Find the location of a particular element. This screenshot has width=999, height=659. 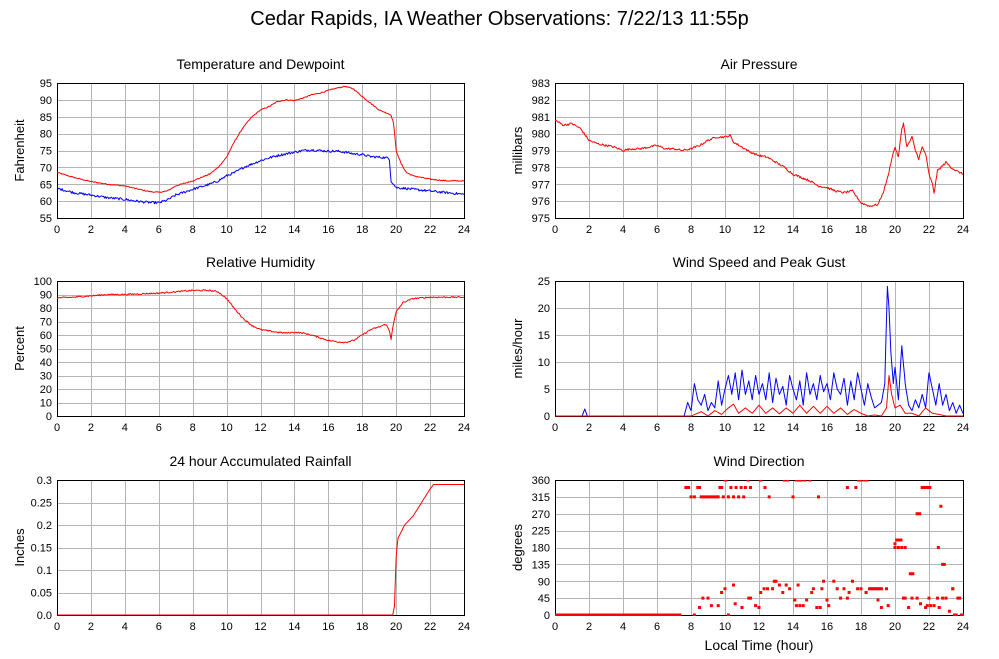

chart-title: Wind Direction is located at coordinates (758, 461).